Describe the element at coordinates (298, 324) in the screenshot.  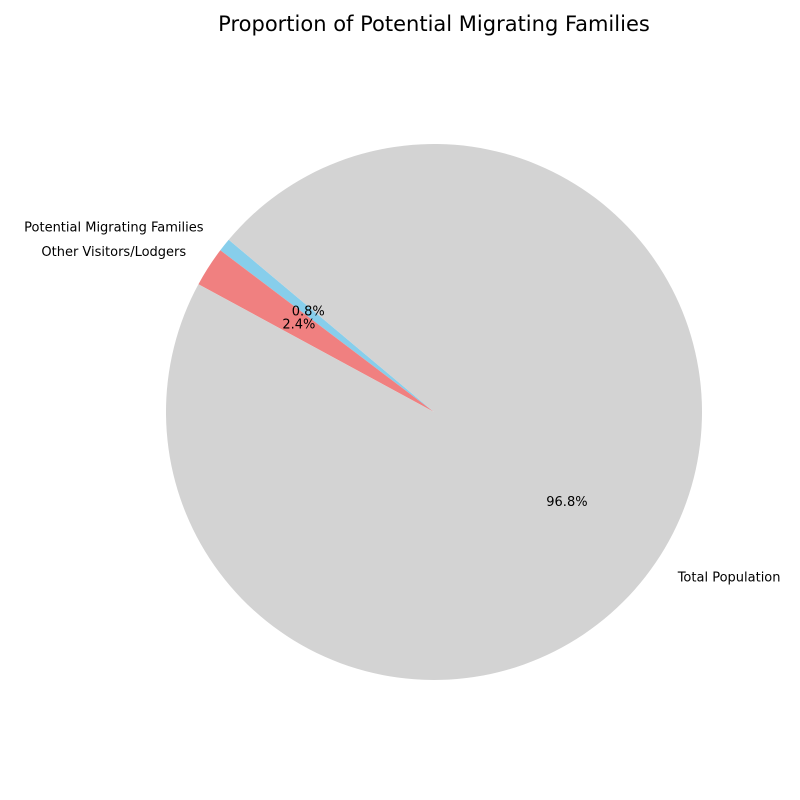
I see `pie-percent-label: 2.4%` at that location.